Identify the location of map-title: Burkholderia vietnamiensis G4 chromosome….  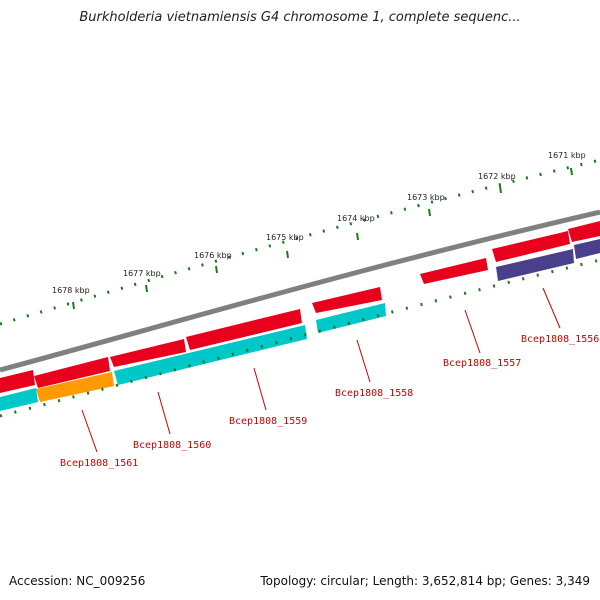
(300, 17).